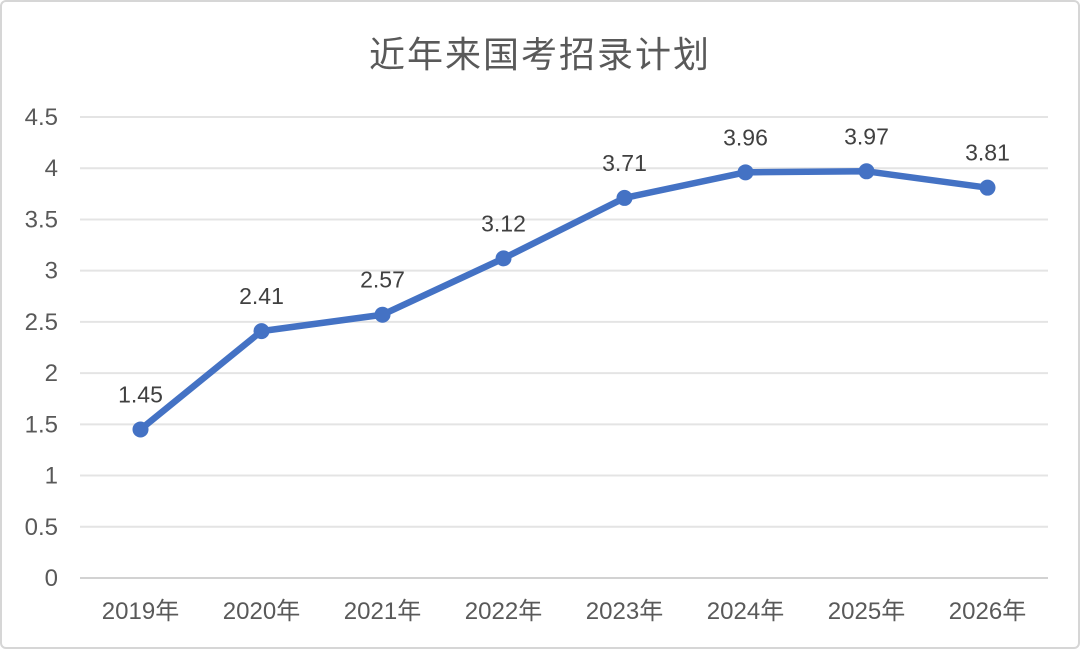 The image size is (1080, 649). I want to click on ytick-labels-group: 0 0.5 1 1.5 2 2.5 3 3.5 4 4.5, so click(41, 348).